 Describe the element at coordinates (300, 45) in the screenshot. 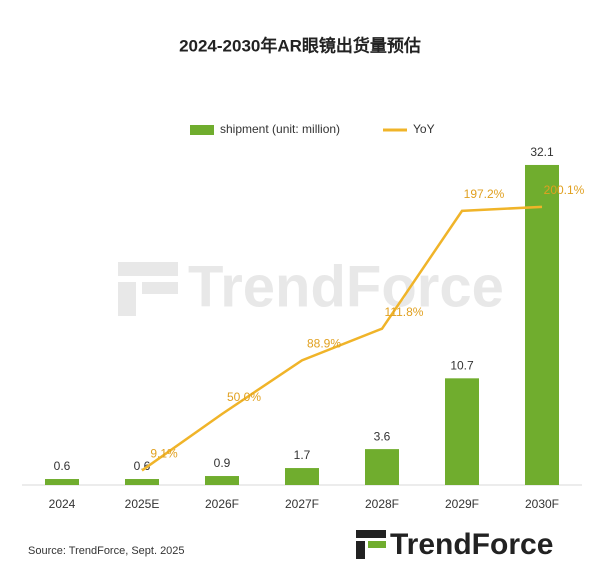

I see `chart-title: 2024-2030年AR眼镜出货量预估` at that location.